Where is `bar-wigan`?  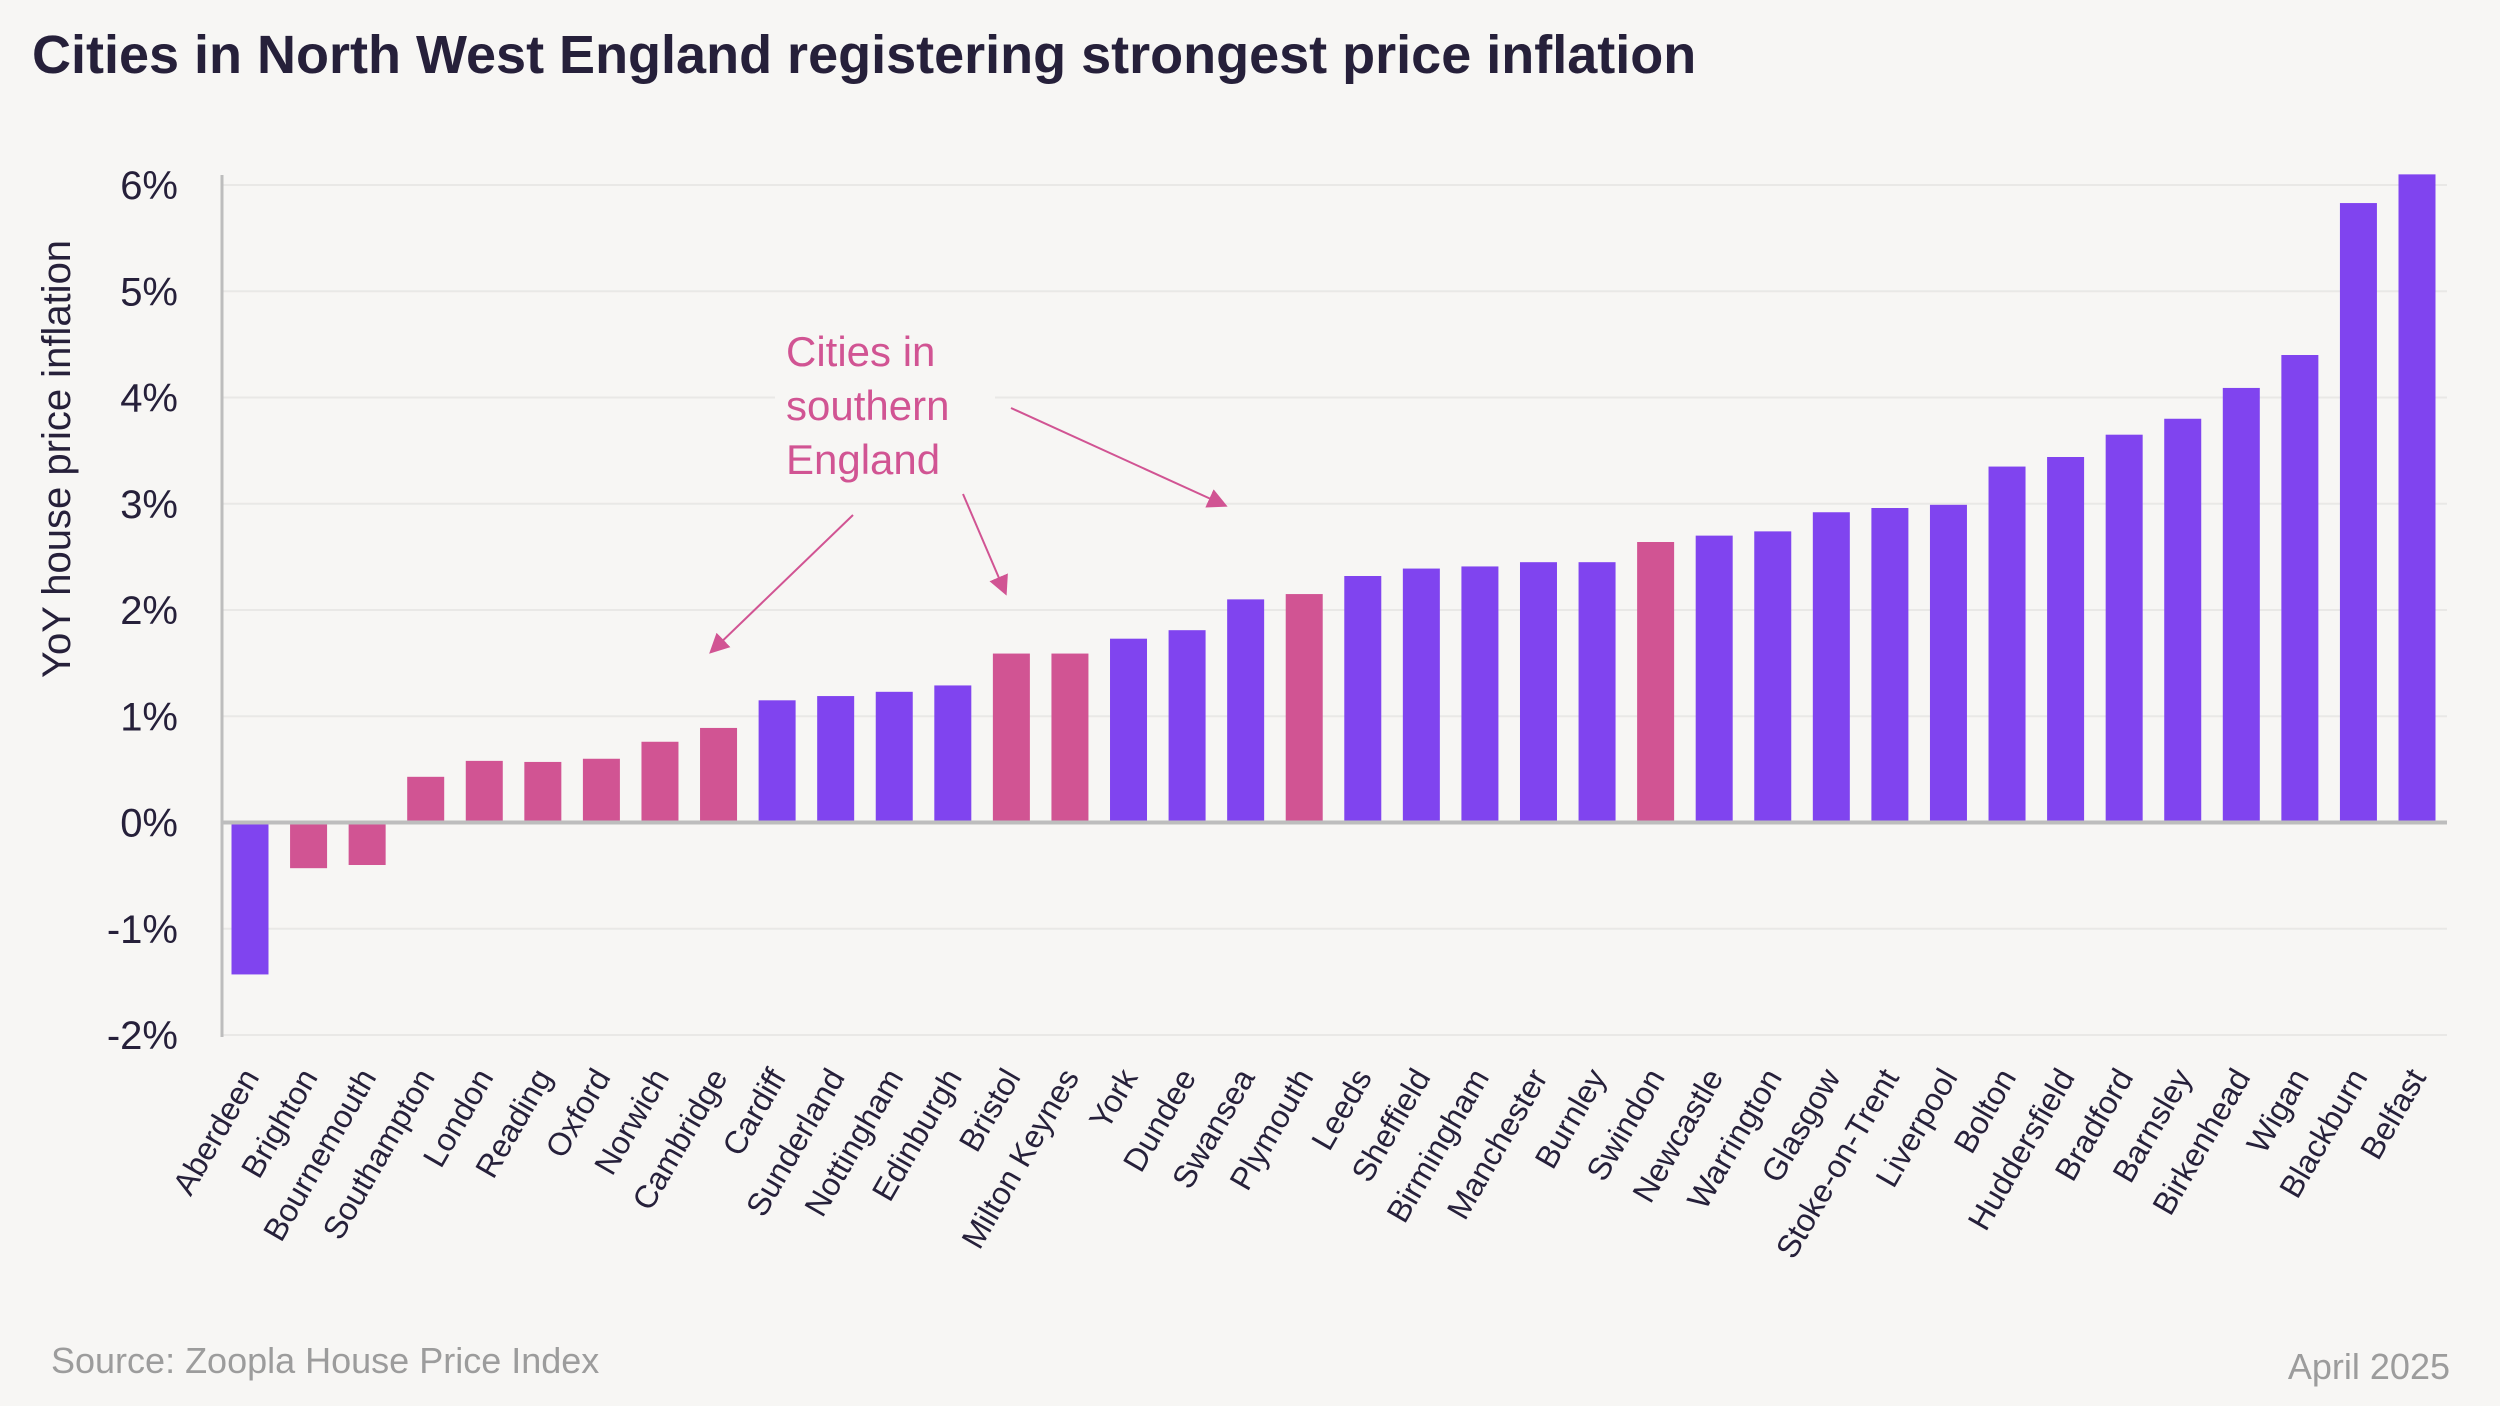 bar-wigan is located at coordinates (2300, 589).